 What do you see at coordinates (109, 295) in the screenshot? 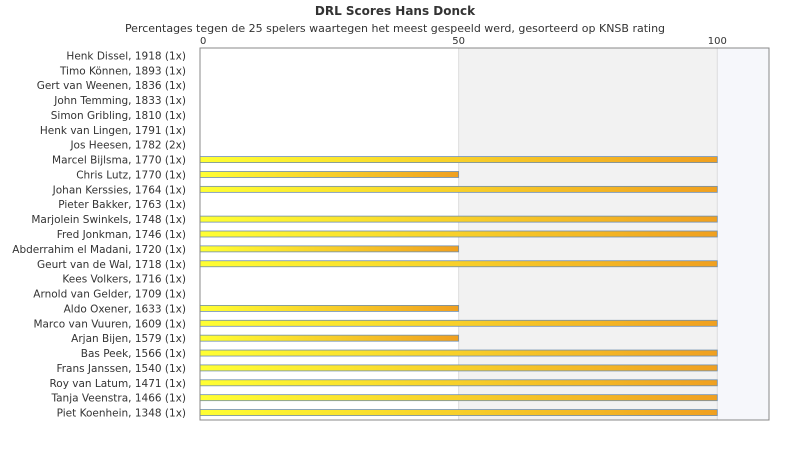
I see `y-category-label: Arnold van Gelder, 1709 (1x)` at bounding box center [109, 295].